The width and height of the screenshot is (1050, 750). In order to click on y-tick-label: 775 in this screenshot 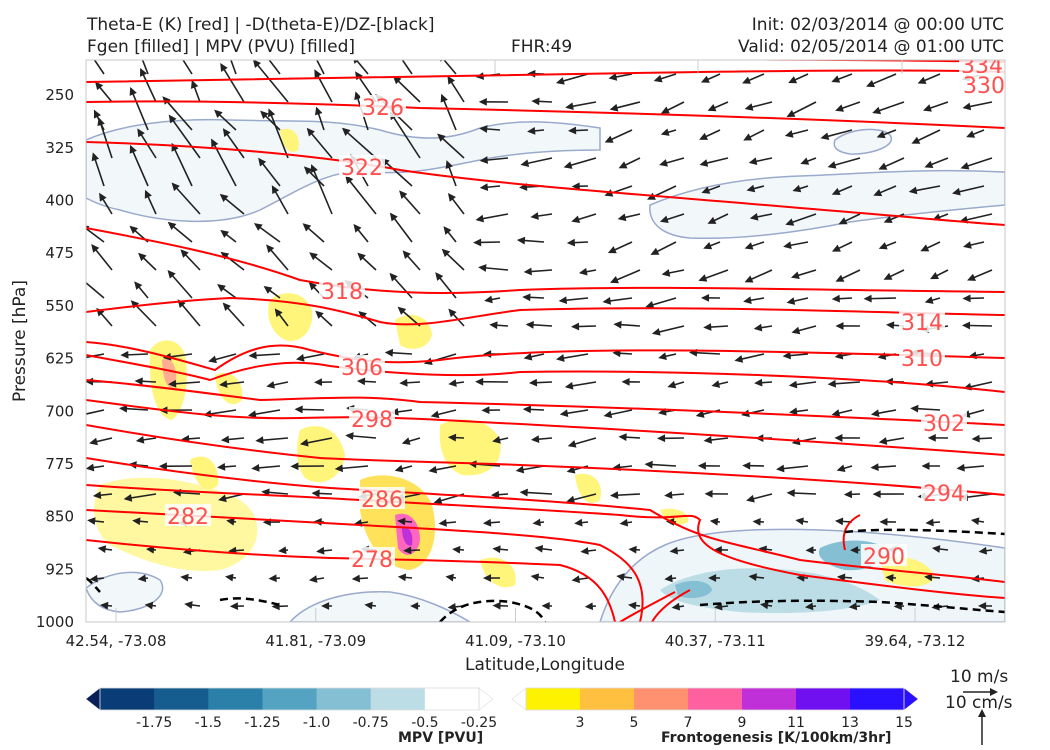, I will do `click(59, 464)`.